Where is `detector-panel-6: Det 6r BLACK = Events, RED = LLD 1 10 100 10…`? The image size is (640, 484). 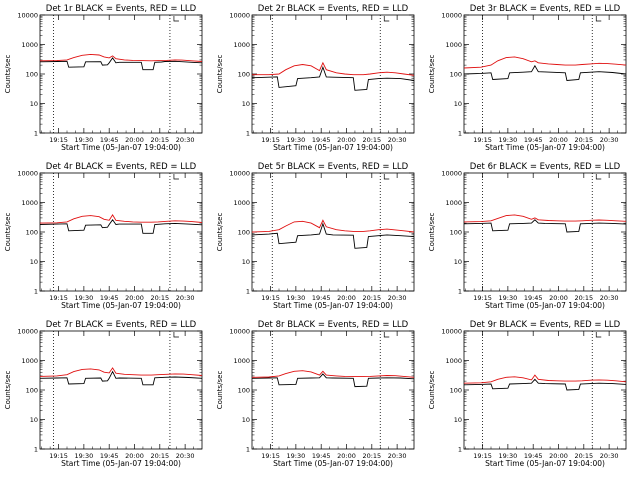
detector-panel-6: Det 6r BLACK = Events, RED = LLD 1 10 100 10… is located at coordinates (527, 236).